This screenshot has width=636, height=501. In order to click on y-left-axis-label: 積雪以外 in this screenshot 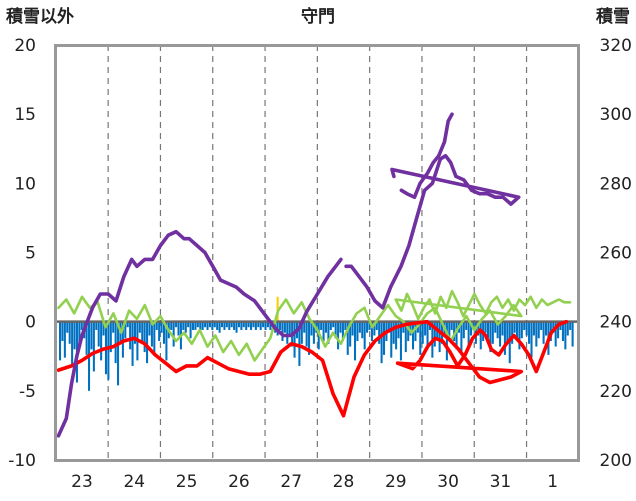, I will do `click(40, 16)`.